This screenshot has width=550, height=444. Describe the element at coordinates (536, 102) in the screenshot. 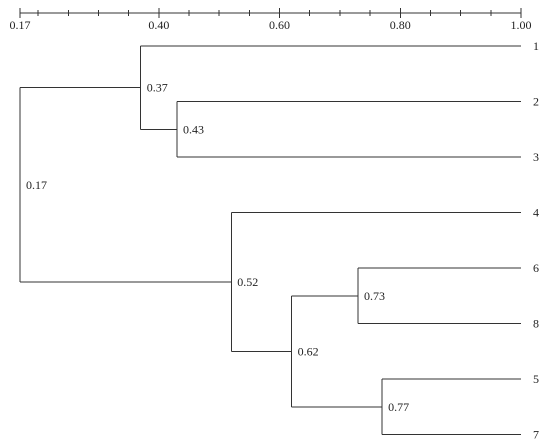

I see `leaf-label: 2` at that location.